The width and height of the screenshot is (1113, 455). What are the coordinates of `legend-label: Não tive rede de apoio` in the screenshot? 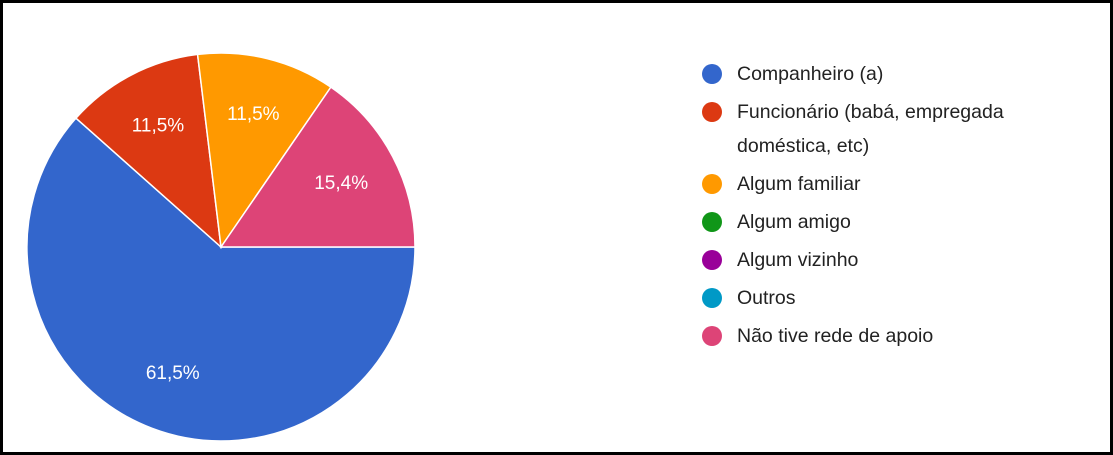 It's located at (835, 336).